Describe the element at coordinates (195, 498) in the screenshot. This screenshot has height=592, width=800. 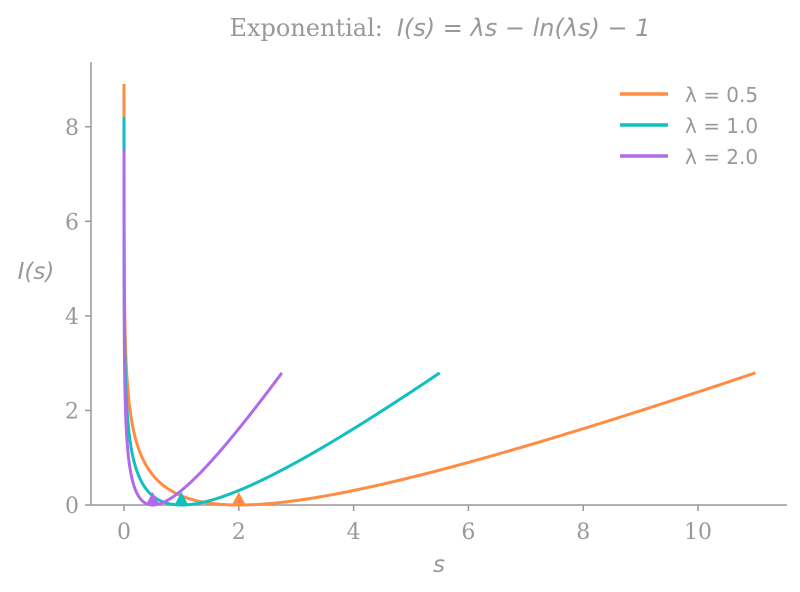
I see `minimum-markers` at that location.